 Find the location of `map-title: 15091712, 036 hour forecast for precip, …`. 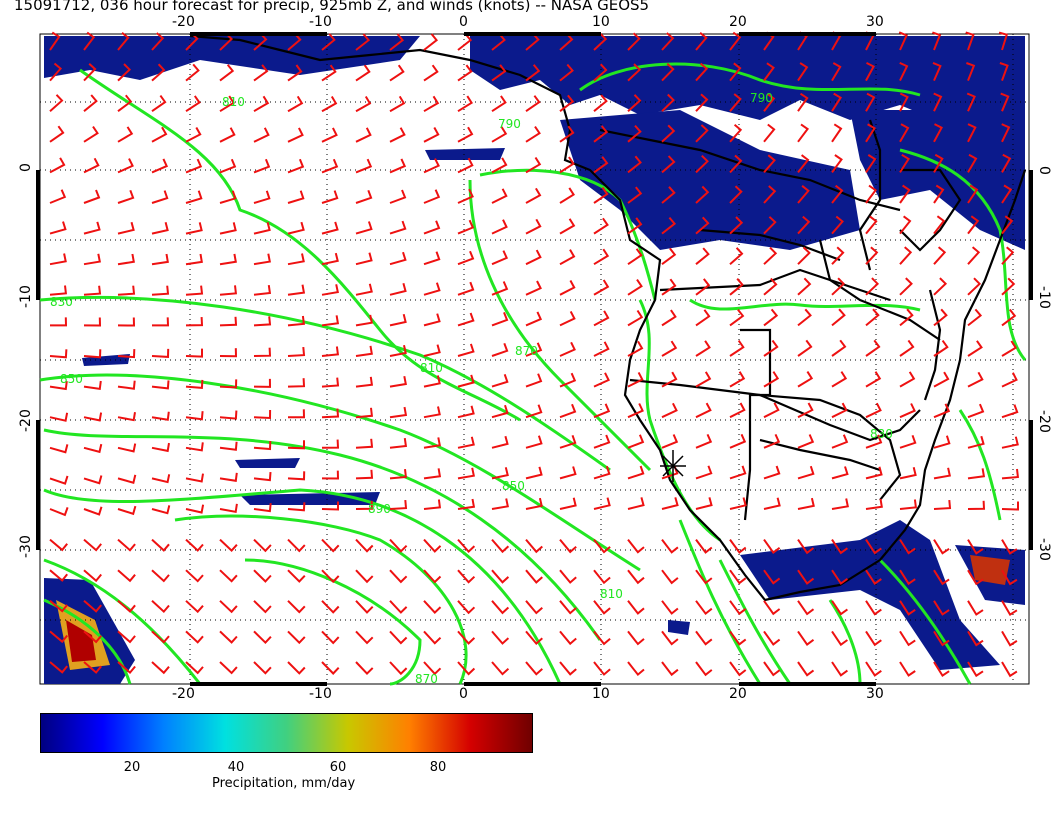

map-title: 15091712, 036 hour forecast for precip, … is located at coordinates (332, 7).